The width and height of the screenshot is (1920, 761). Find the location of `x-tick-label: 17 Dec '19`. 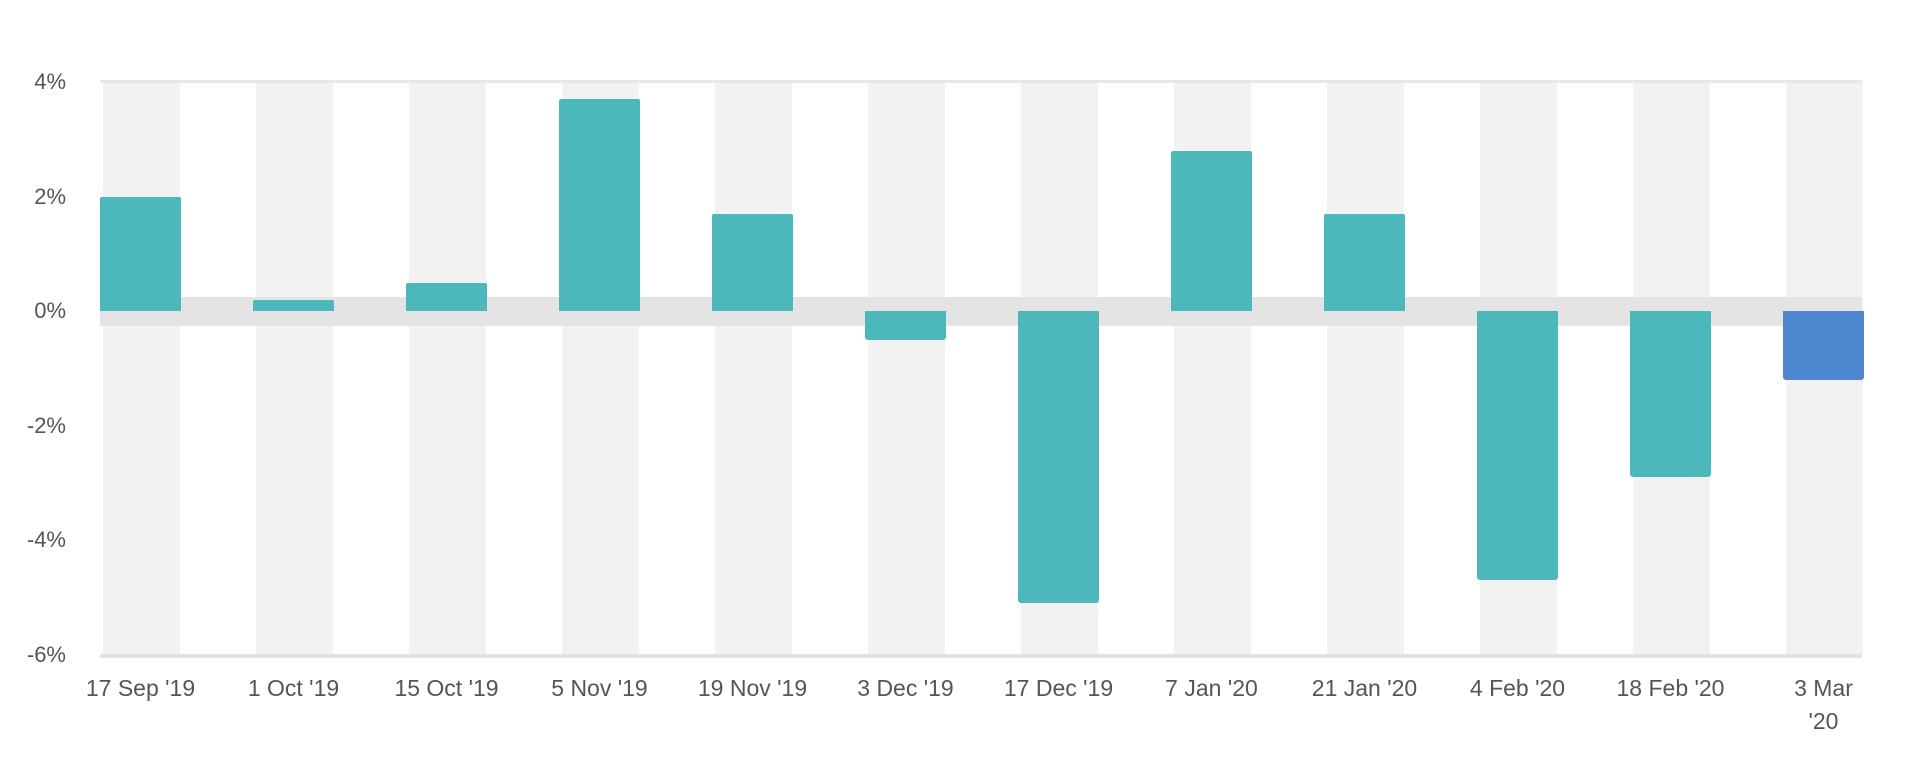

x-tick-label: 17 Dec '19 is located at coordinates (1058, 688).